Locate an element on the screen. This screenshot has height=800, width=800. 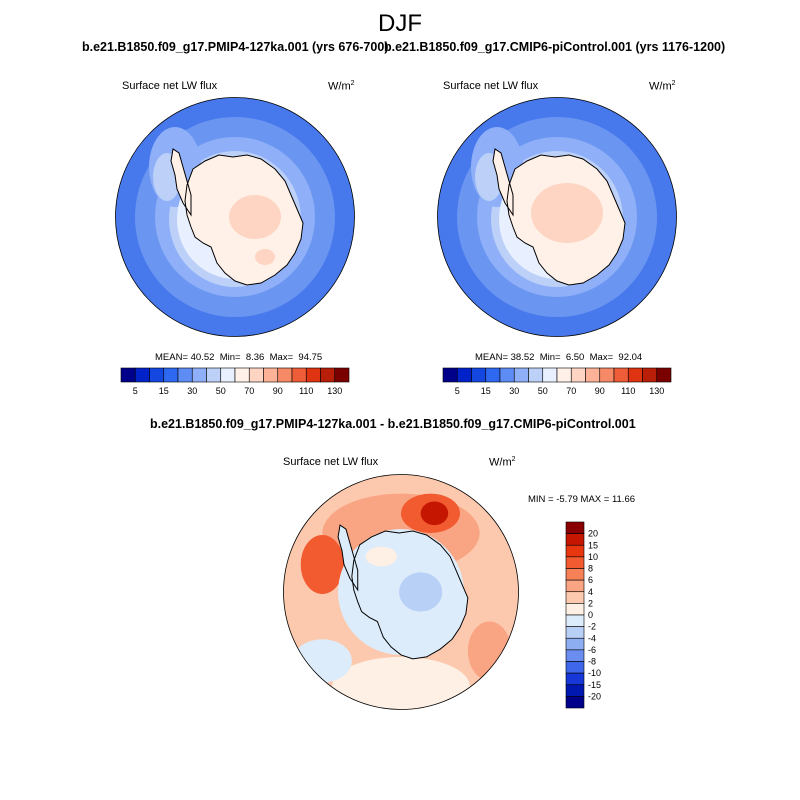
panel2-colorbar-tick-label: 5 is located at coordinates (457, 391).